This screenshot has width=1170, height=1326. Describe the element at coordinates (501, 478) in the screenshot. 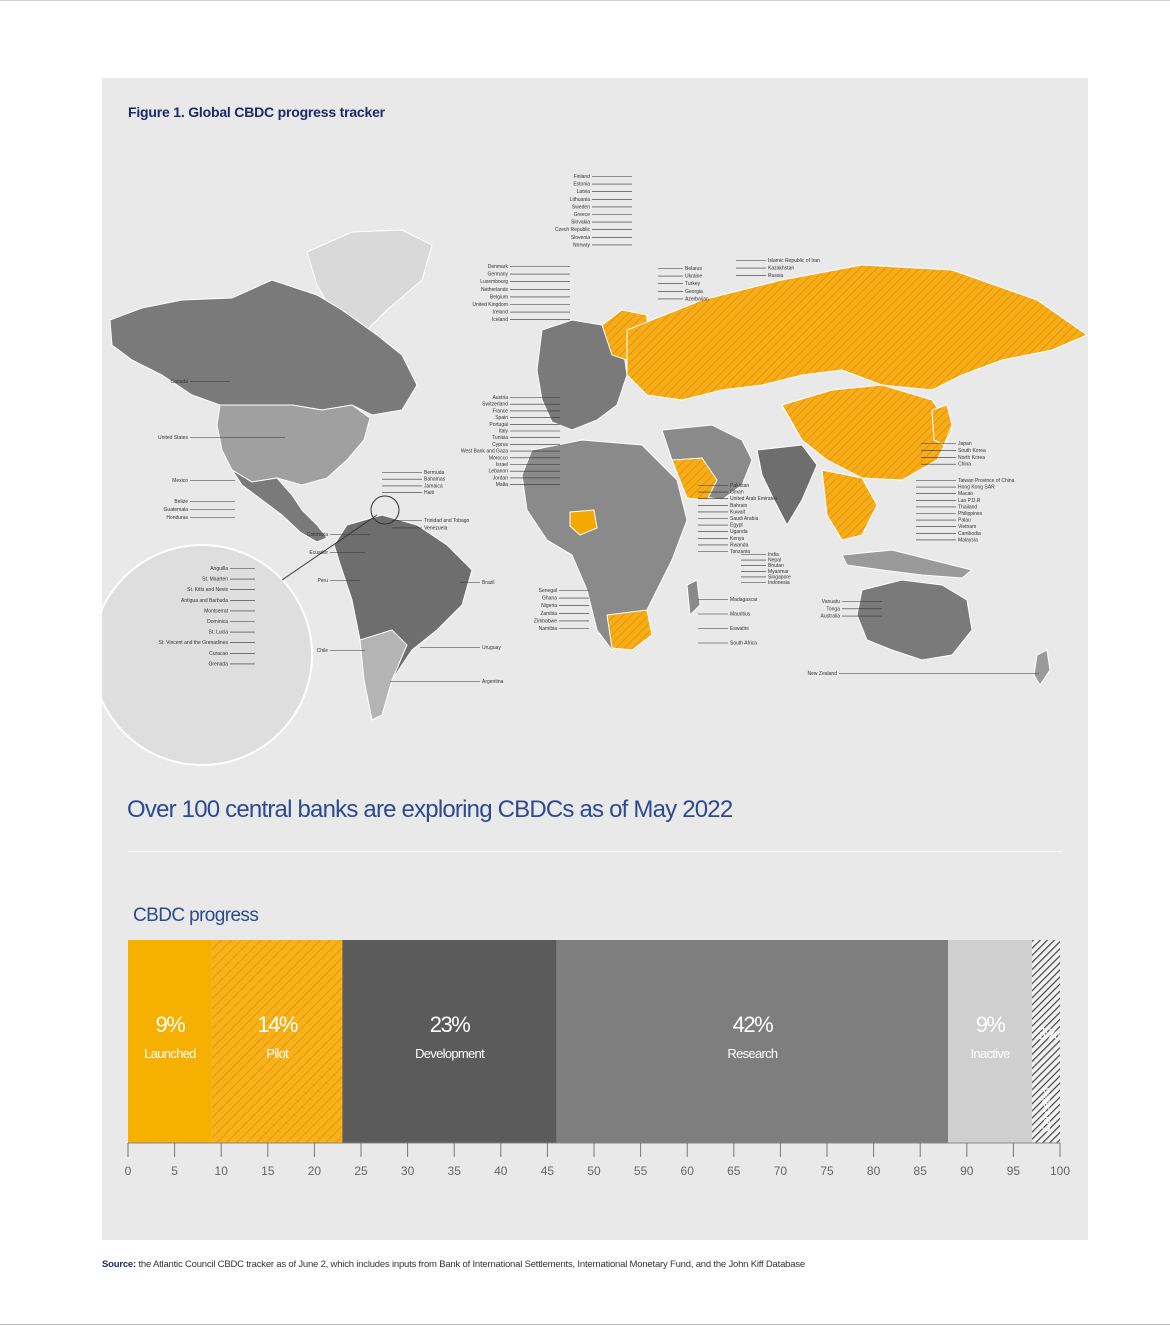

I see `map-label: Jordan` at that location.